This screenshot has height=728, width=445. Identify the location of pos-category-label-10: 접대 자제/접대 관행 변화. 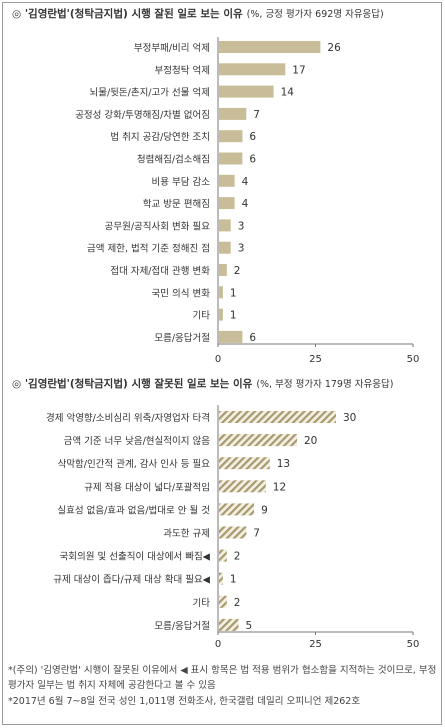
(160, 271).